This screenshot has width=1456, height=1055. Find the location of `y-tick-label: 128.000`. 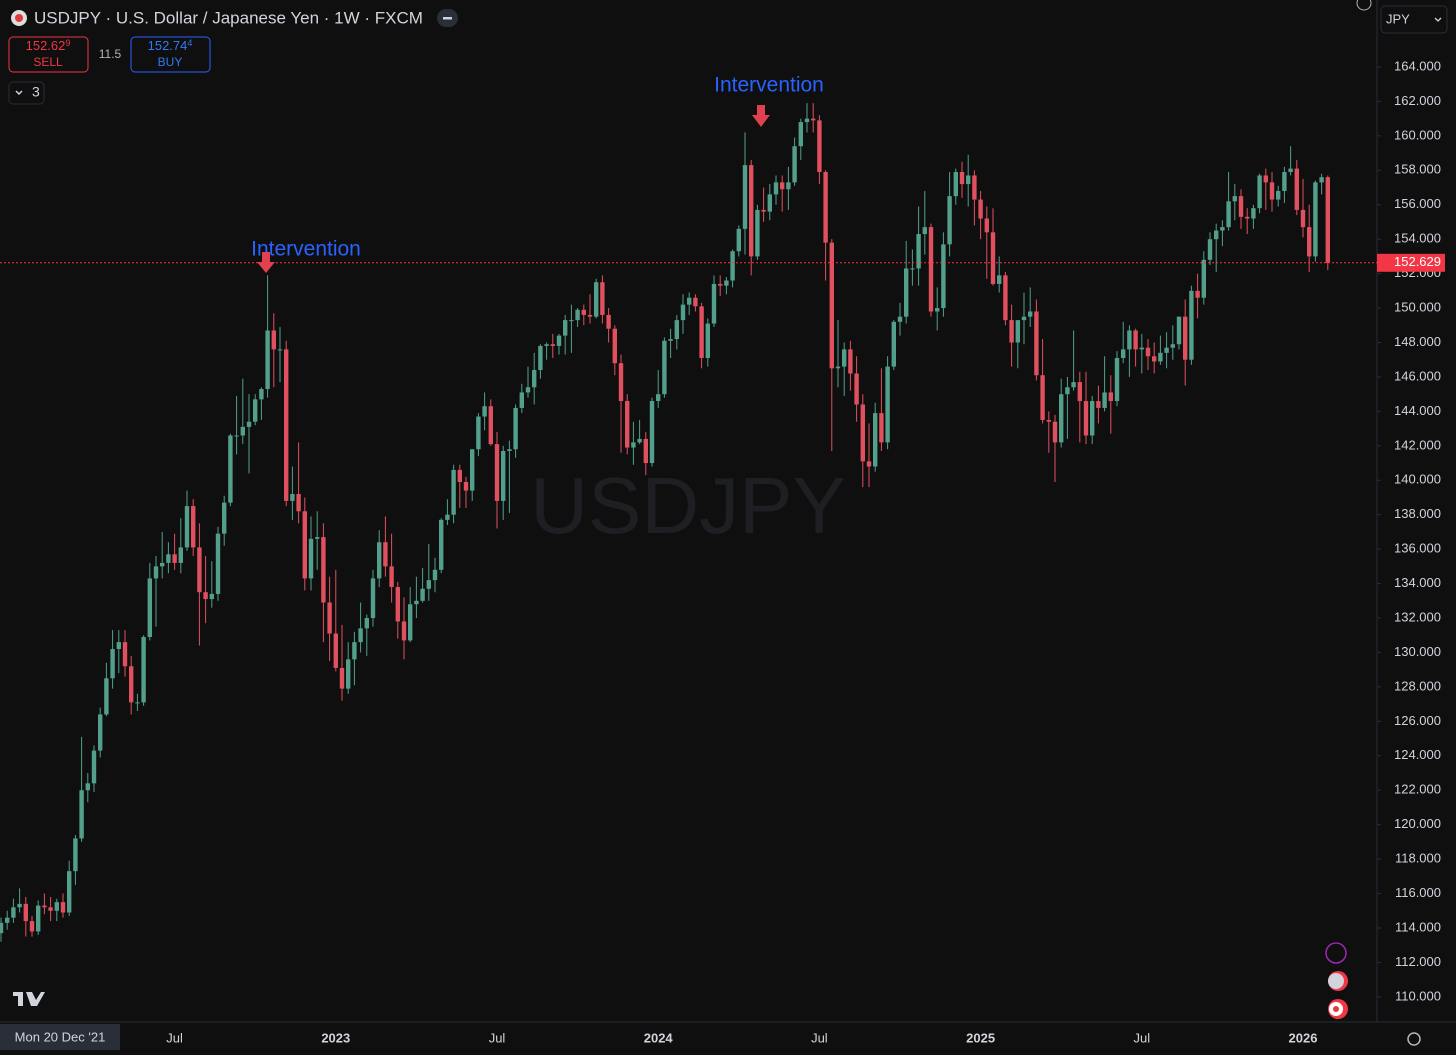

y-tick-label: 128.000 is located at coordinates (1417, 685).